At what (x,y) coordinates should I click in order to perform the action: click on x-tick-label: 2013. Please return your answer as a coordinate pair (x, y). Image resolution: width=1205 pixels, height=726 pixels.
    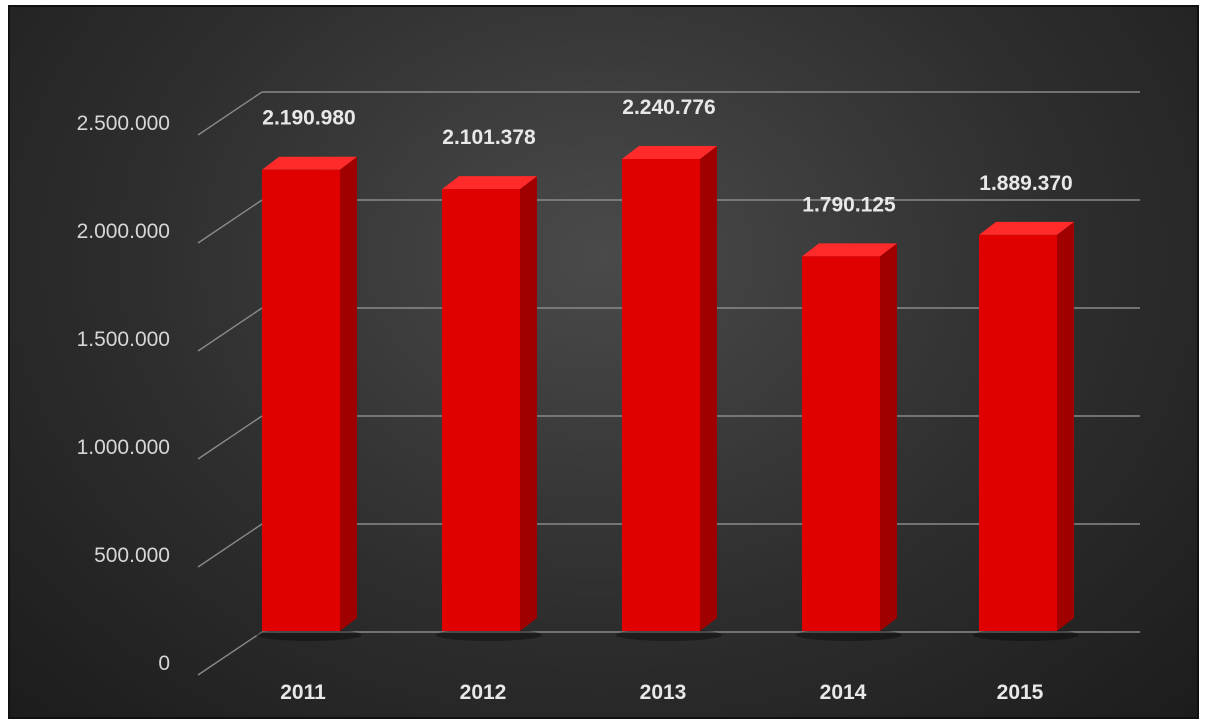
    Looking at the image, I should click on (663, 692).